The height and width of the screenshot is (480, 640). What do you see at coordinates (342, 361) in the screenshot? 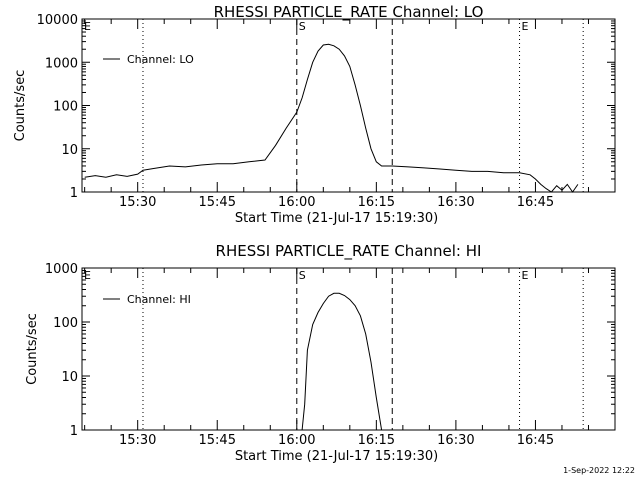
I see `series-line` at bounding box center [342, 361].